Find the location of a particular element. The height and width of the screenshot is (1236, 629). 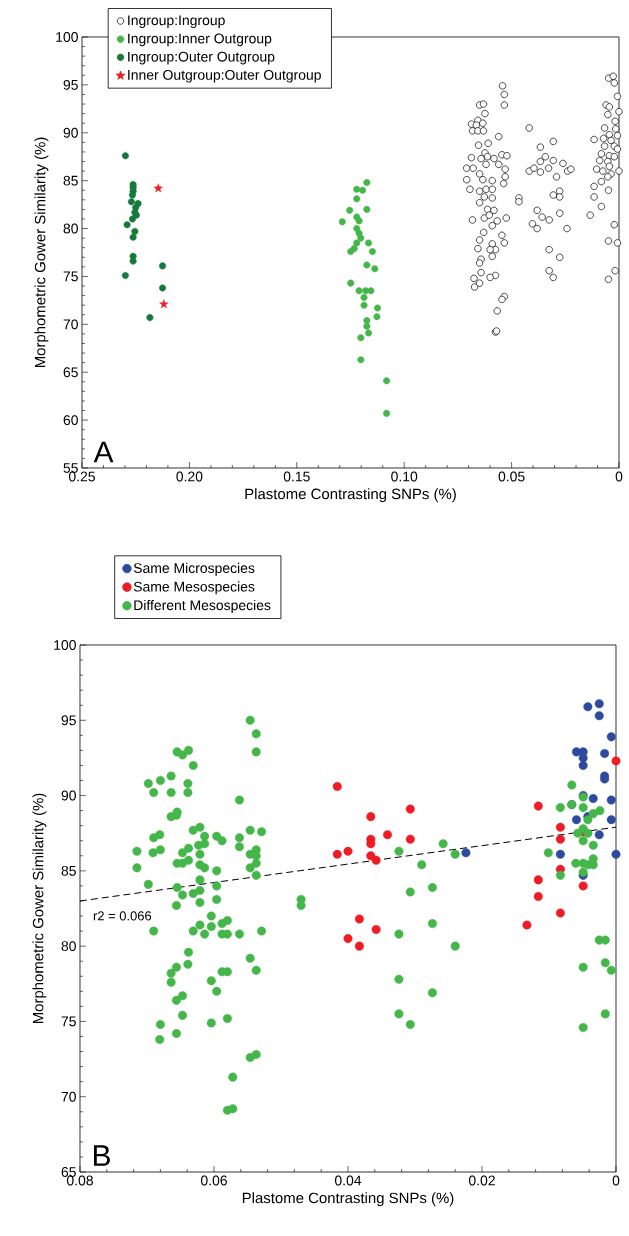

legend-label: Same Mesospecies is located at coordinates (194, 588).